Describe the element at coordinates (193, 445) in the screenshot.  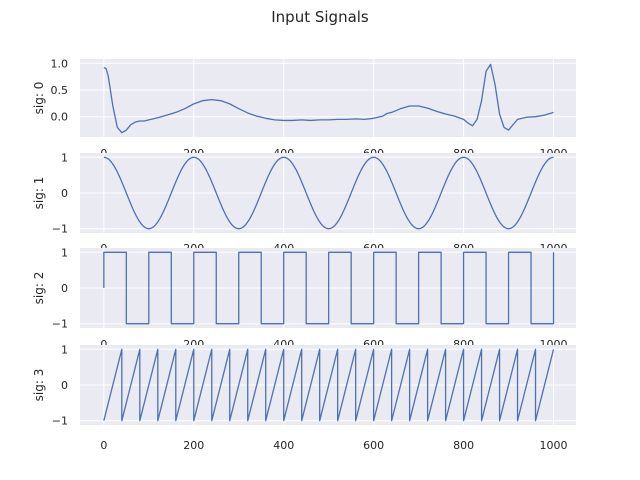
I see `x-tick-label: 200` at that location.